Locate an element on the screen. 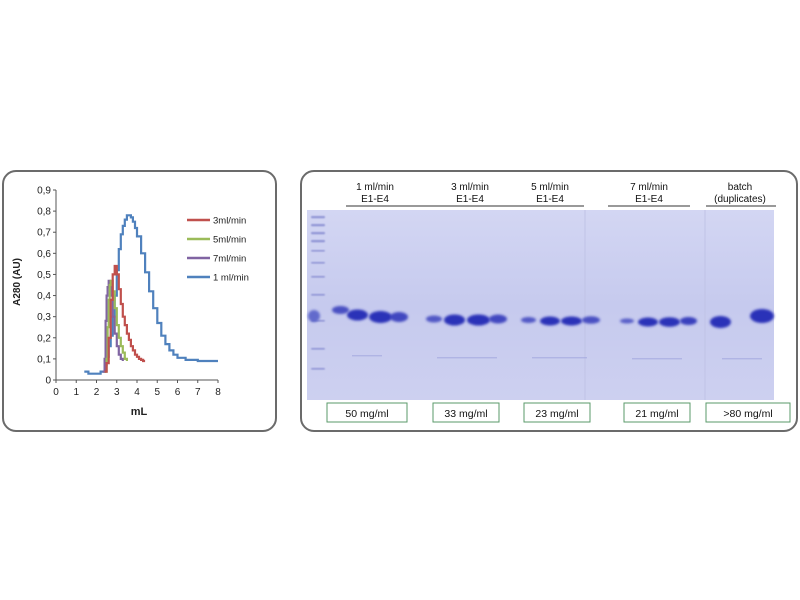 This screenshot has width=800, height=600. x-tick-label: 8 is located at coordinates (218, 392).